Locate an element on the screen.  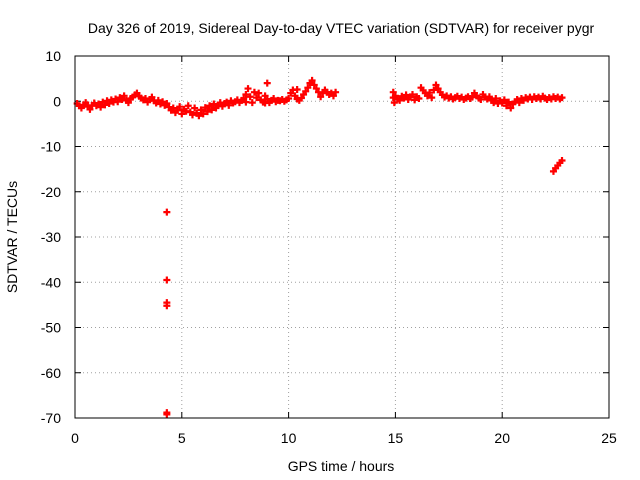
x-tick-label: 5 is located at coordinates (182, 438).